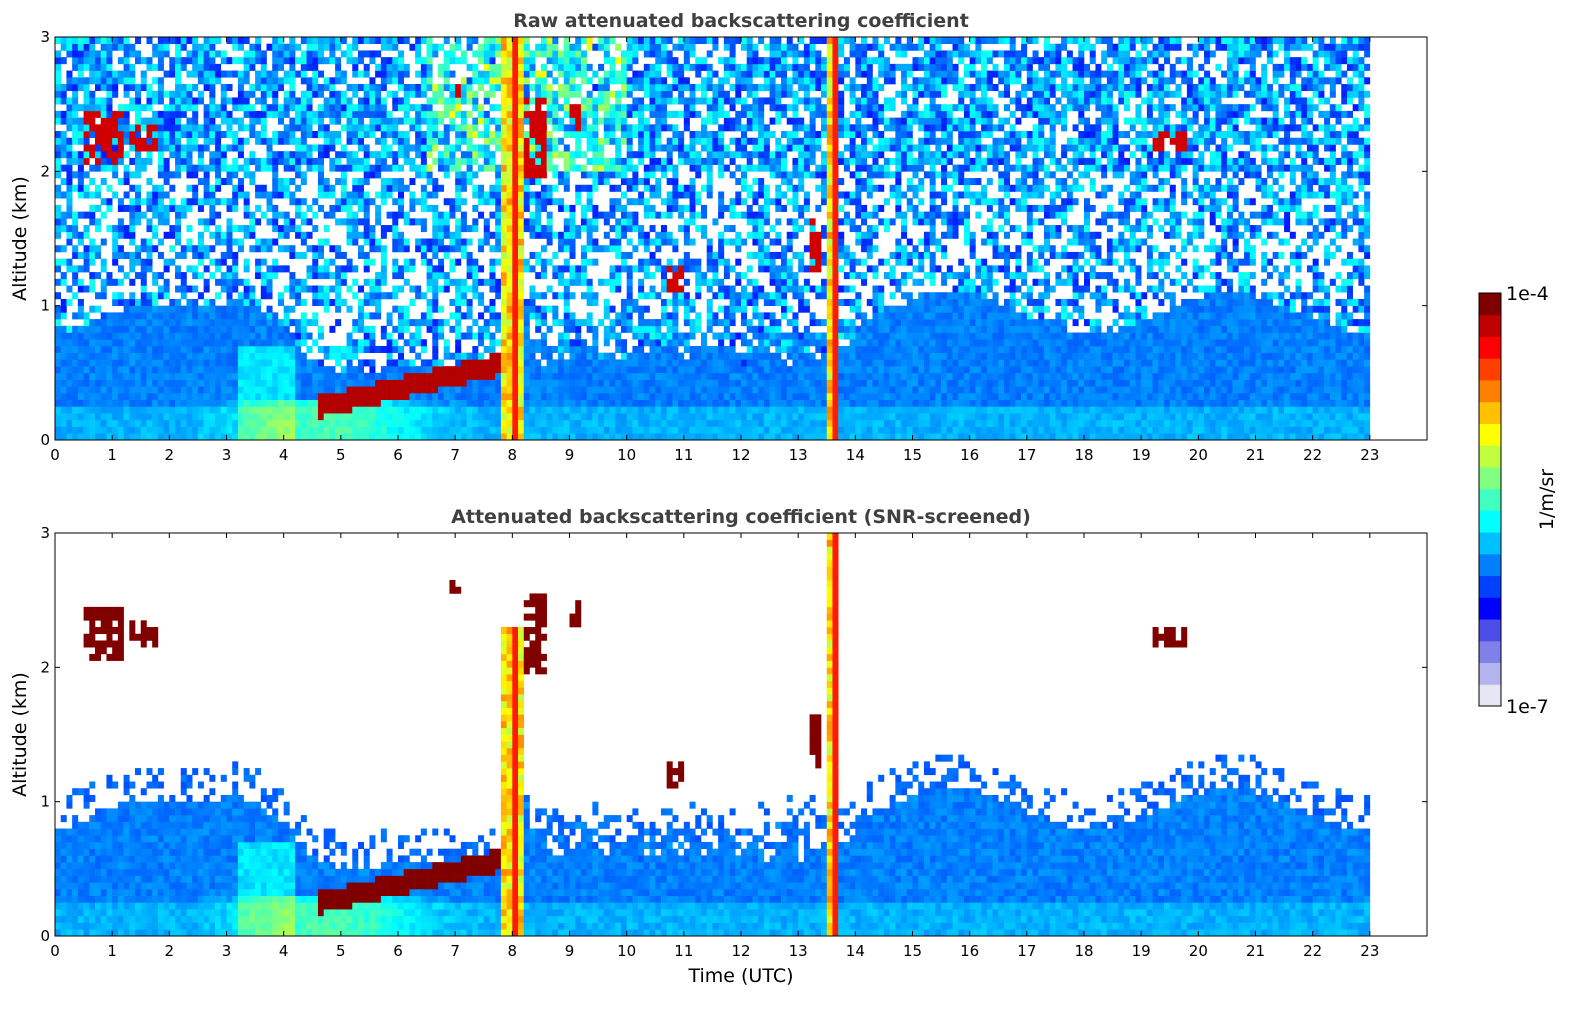  I want to click on x-axis-label: Time (UTC), so click(740, 976).